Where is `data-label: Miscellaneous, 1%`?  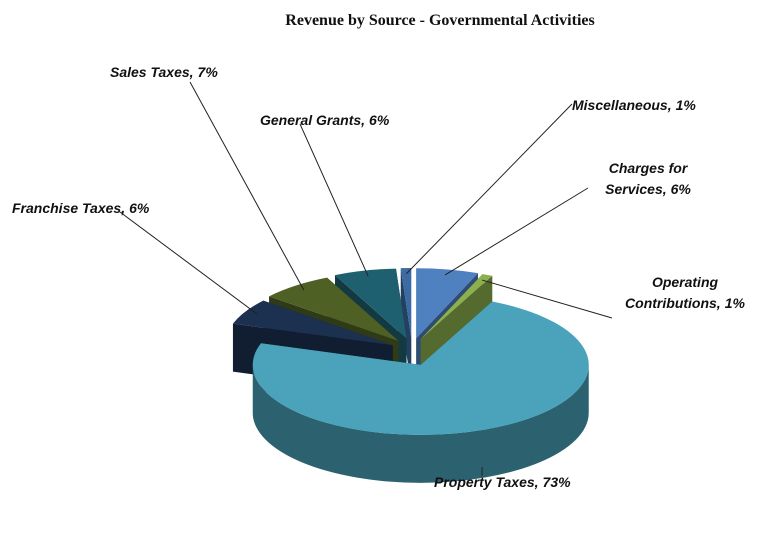 data-label: Miscellaneous, 1% is located at coordinates (667, 105).